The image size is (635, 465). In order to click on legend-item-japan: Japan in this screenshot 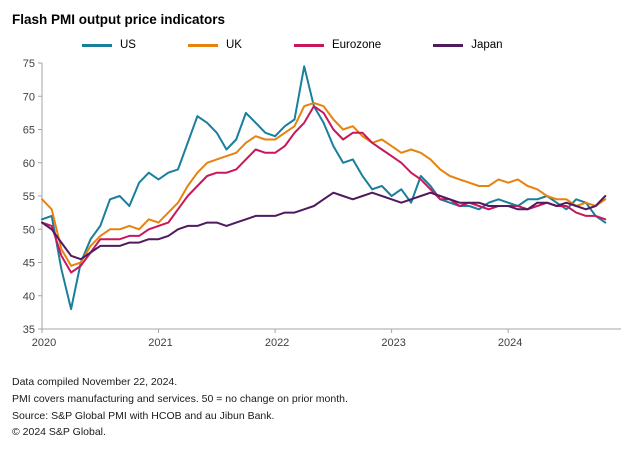, I will do `click(468, 45)`.